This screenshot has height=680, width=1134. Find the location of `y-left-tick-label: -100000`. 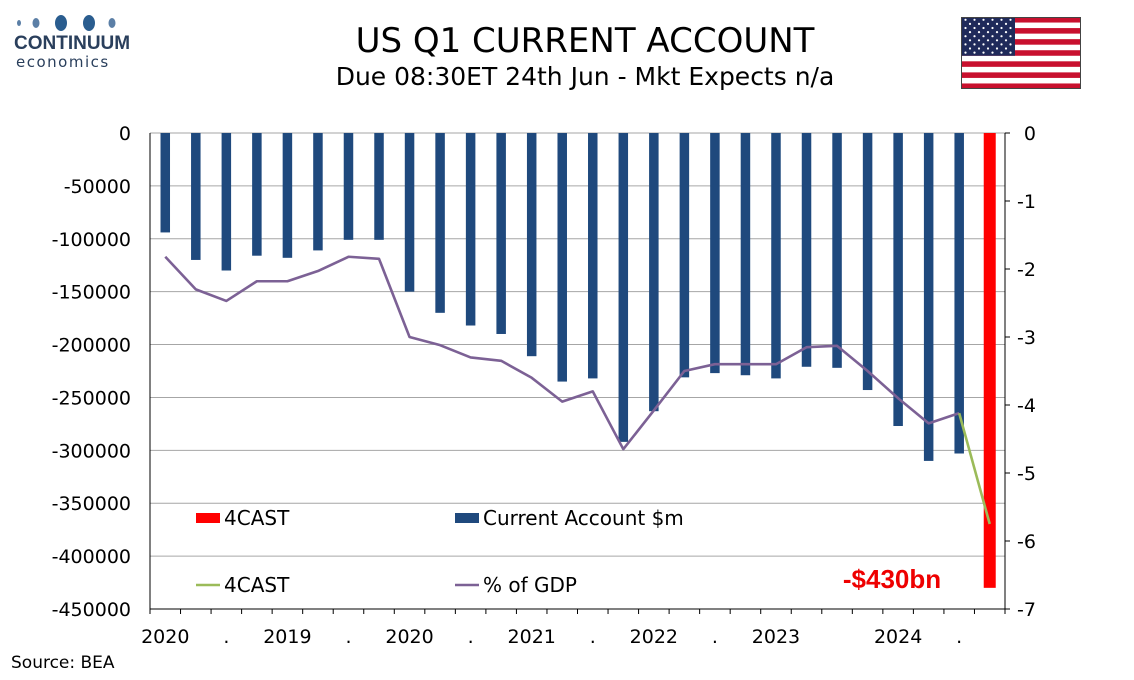

y-left-tick-label: -100000 is located at coordinates (91, 240).